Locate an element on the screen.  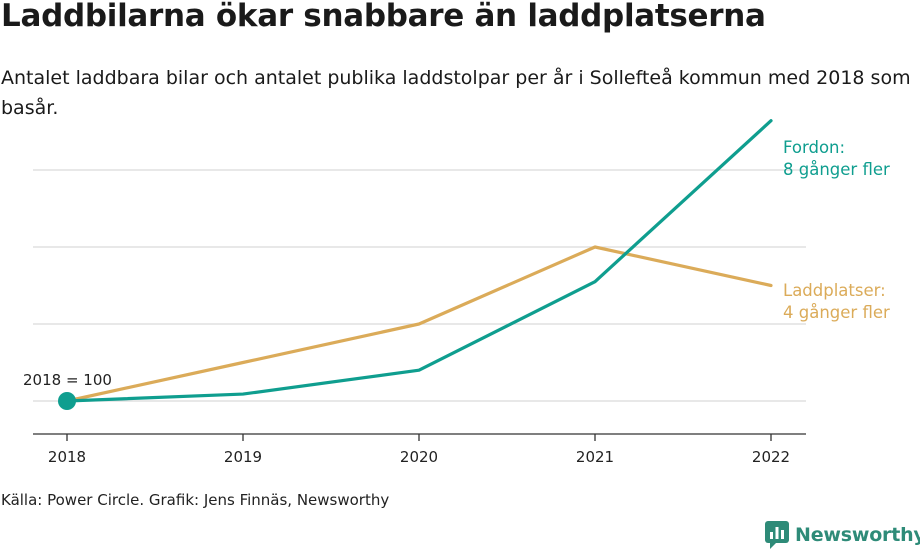
x-tick-label: 2020 is located at coordinates (419, 457).